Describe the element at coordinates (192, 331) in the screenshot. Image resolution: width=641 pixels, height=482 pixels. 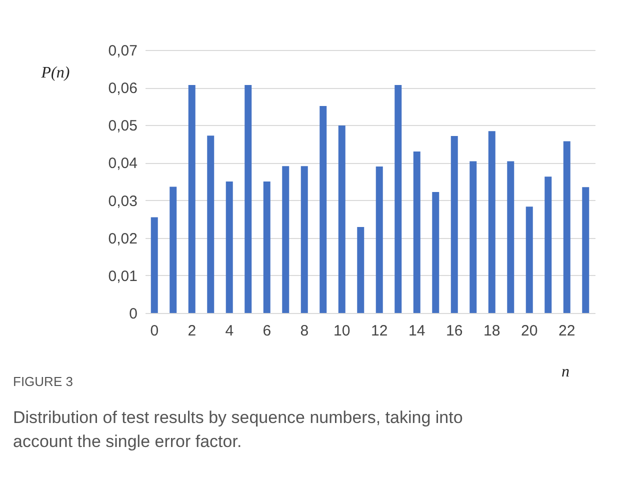
I see `x-tick-label: 2` at that location.